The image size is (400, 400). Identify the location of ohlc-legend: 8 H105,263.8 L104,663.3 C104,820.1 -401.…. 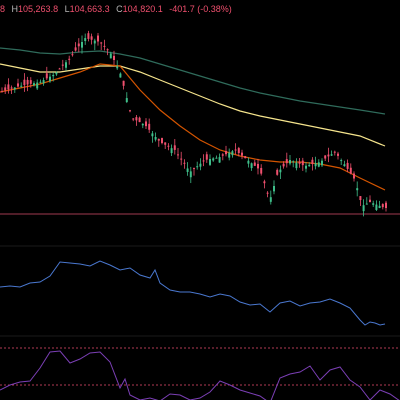
(116, 9).